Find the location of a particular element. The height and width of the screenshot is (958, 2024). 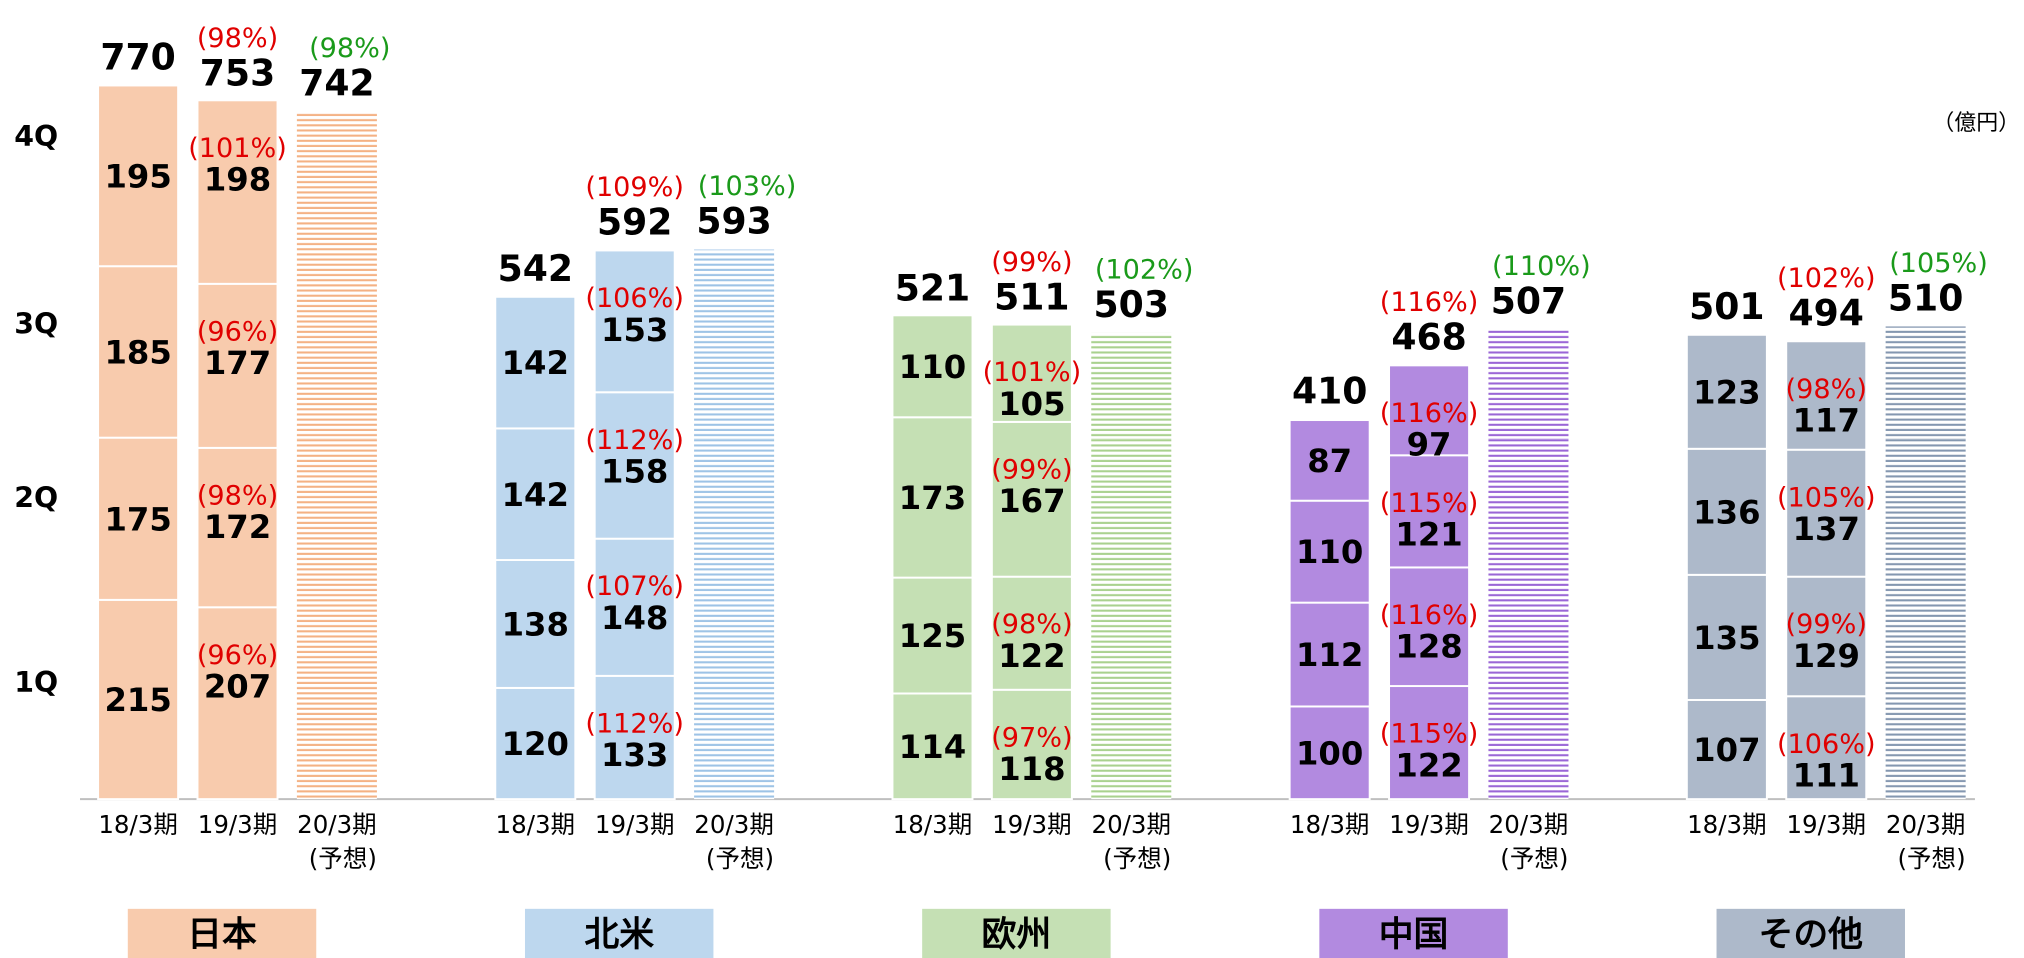

total-label: 507 is located at coordinates (1528, 300).